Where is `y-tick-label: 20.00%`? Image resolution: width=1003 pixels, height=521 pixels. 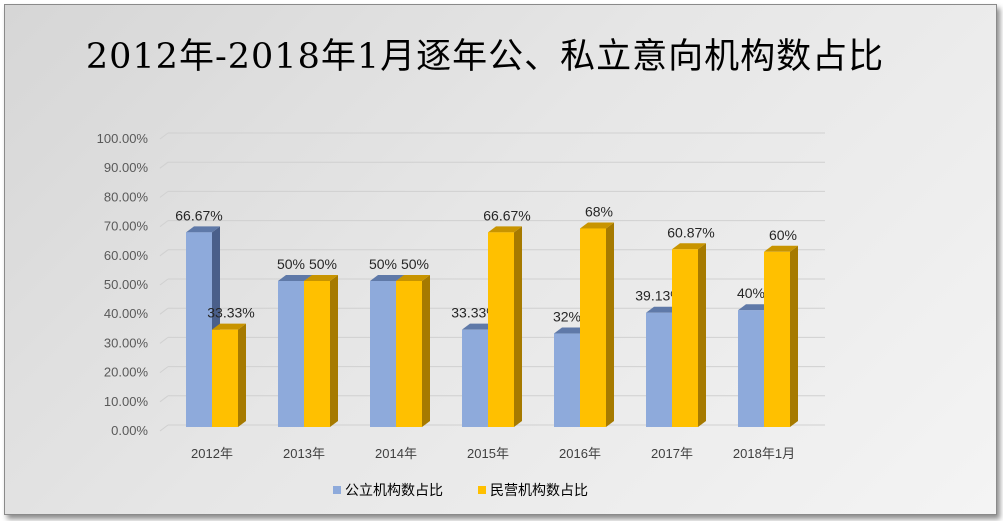 y-tick-label: 20.00% is located at coordinates (126, 372).